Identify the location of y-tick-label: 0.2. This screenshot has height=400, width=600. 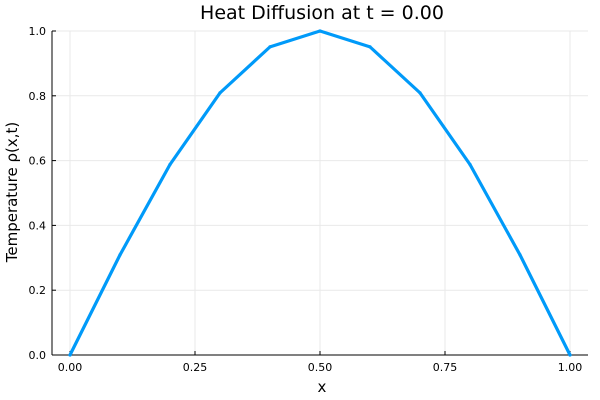
(38, 290).